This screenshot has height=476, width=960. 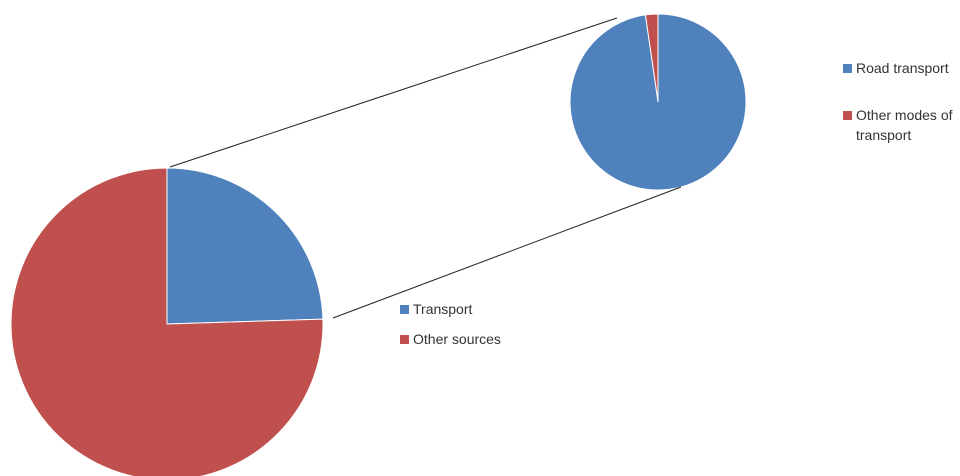 What do you see at coordinates (393, 92) in the screenshot?
I see `connector-line-top` at bounding box center [393, 92].